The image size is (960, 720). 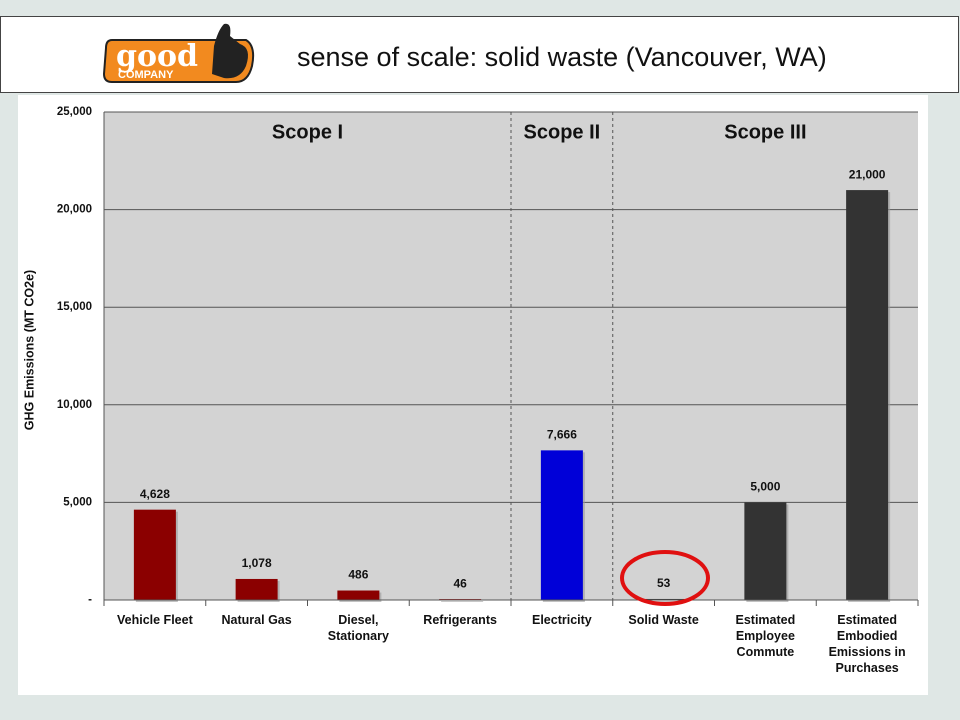 I want to click on value-label: 4,628, so click(x=155, y=494).